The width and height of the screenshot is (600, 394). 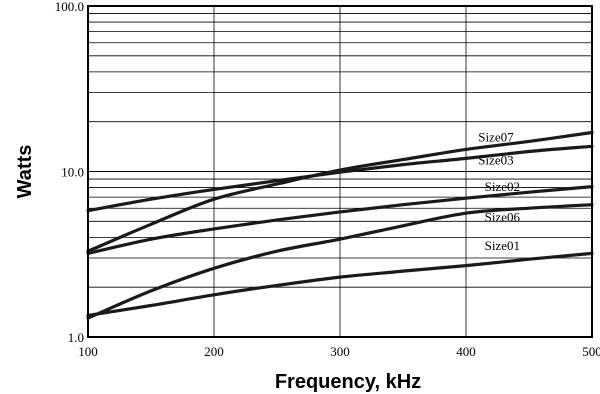 What do you see at coordinates (69, 7) in the screenshot?
I see `y-tick-label: 100.0` at bounding box center [69, 7].